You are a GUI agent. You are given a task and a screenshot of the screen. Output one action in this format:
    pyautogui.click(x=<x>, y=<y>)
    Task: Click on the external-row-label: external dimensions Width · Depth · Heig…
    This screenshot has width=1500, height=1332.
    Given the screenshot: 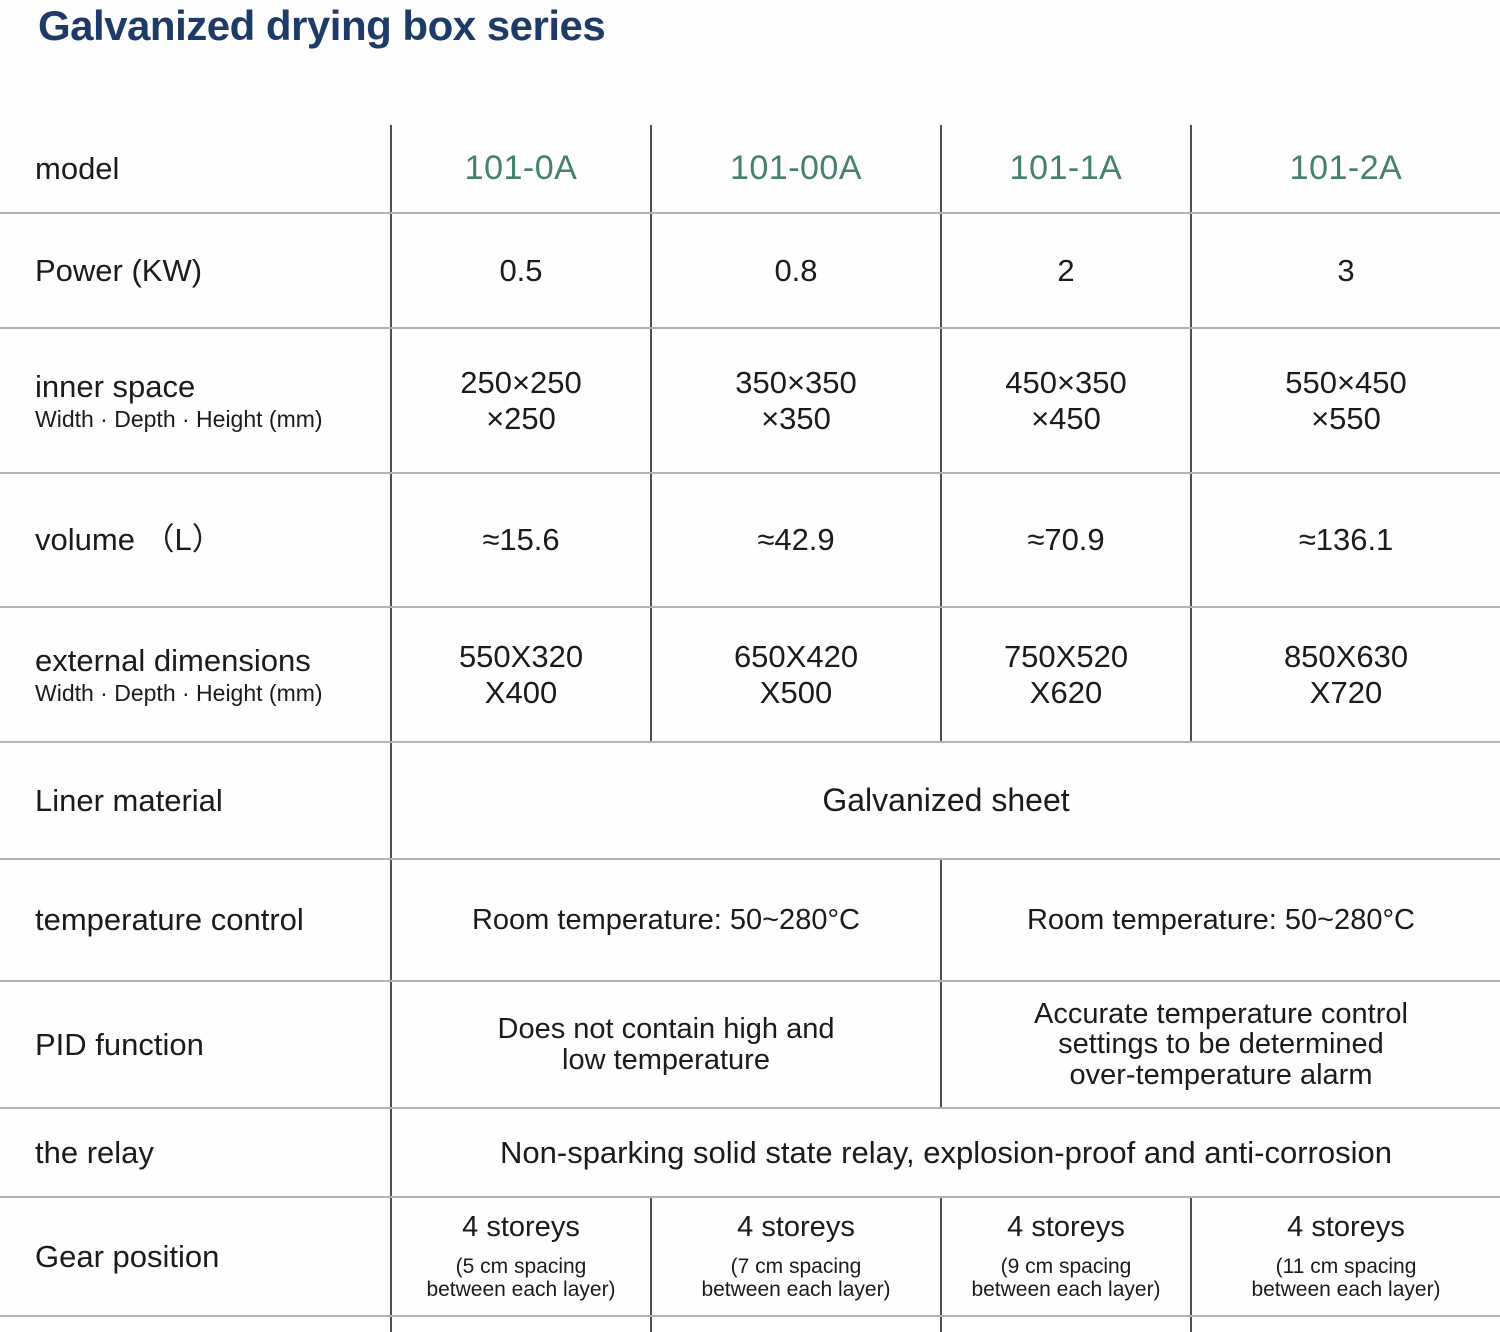 What is the action you would take?
    pyautogui.click(x=195, y=674)
    